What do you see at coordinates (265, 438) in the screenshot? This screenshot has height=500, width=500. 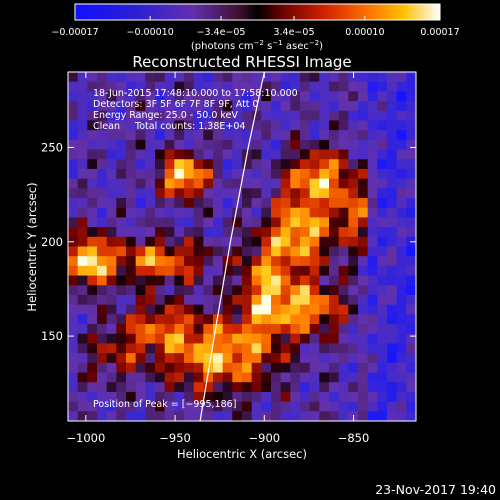 I see `x-tick-label-2: −900` at bounding box center [265, 438].